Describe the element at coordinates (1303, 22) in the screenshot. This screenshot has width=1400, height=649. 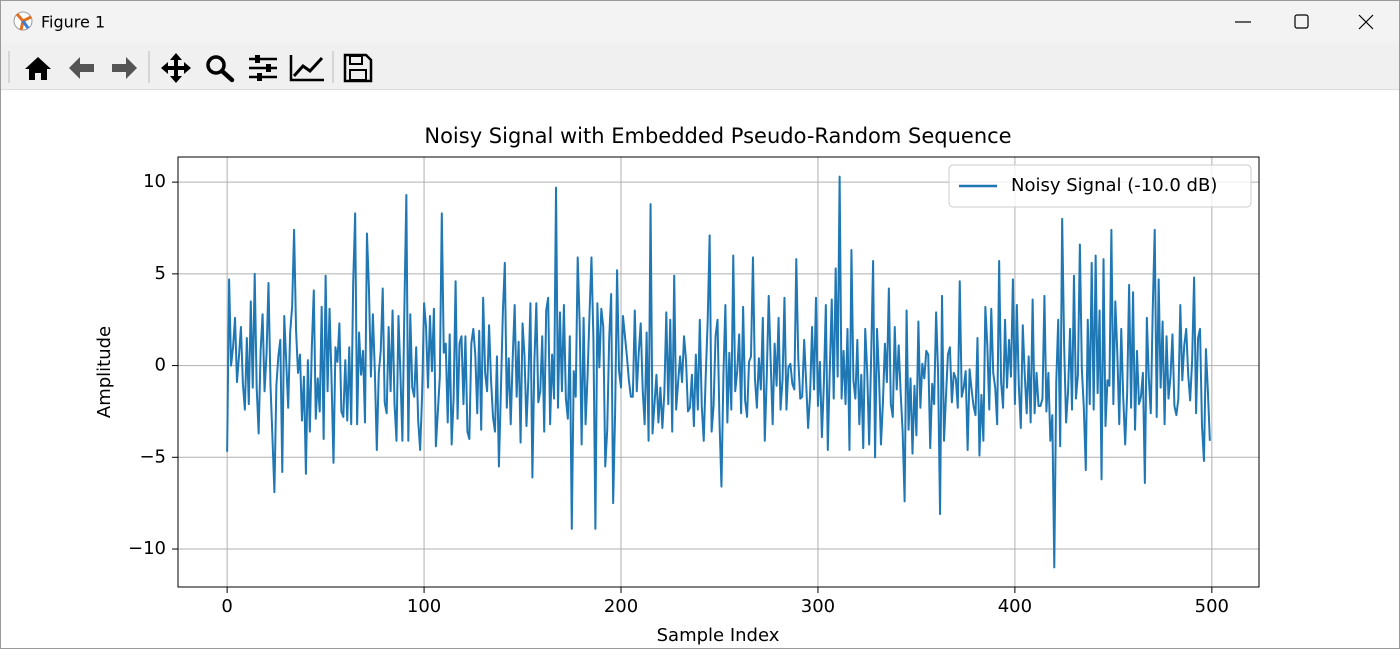
I see `maximize-button` at that location.